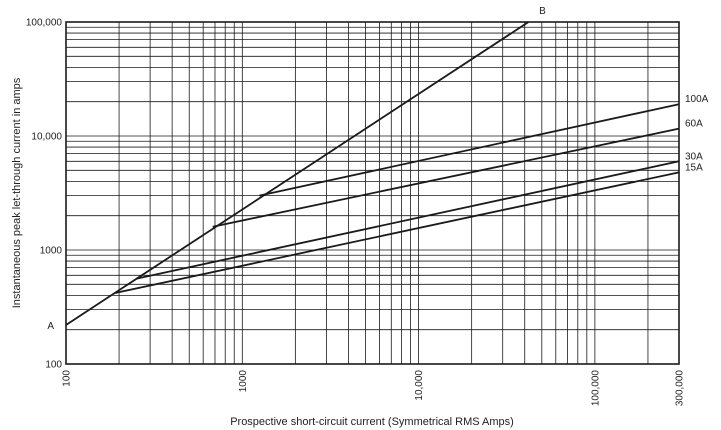 This screenshot has height=430, width=721. I want to click on x-tick-label: 100,000, so click(595, 388).